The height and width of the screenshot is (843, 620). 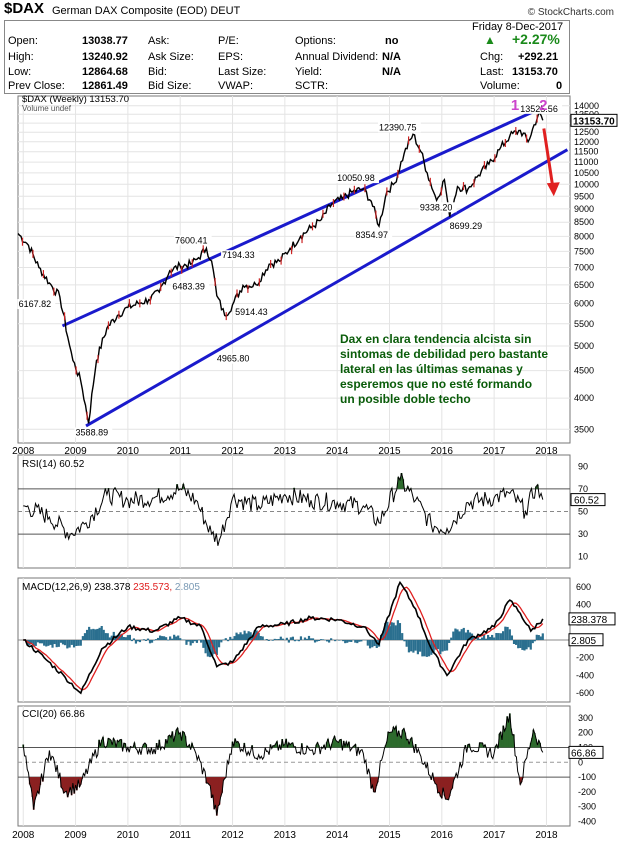 What do you see at coordinates (251, 312) in the screenshot?
I see `price-data-label: 5914.43` at bounding box center [251, 312].